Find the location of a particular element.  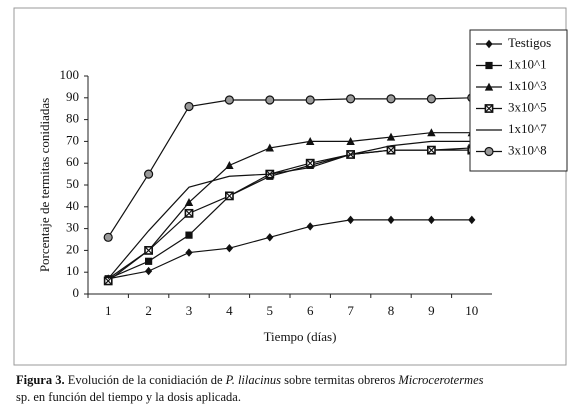

x-tick-label: 5 is located at coordinates (270, 310).